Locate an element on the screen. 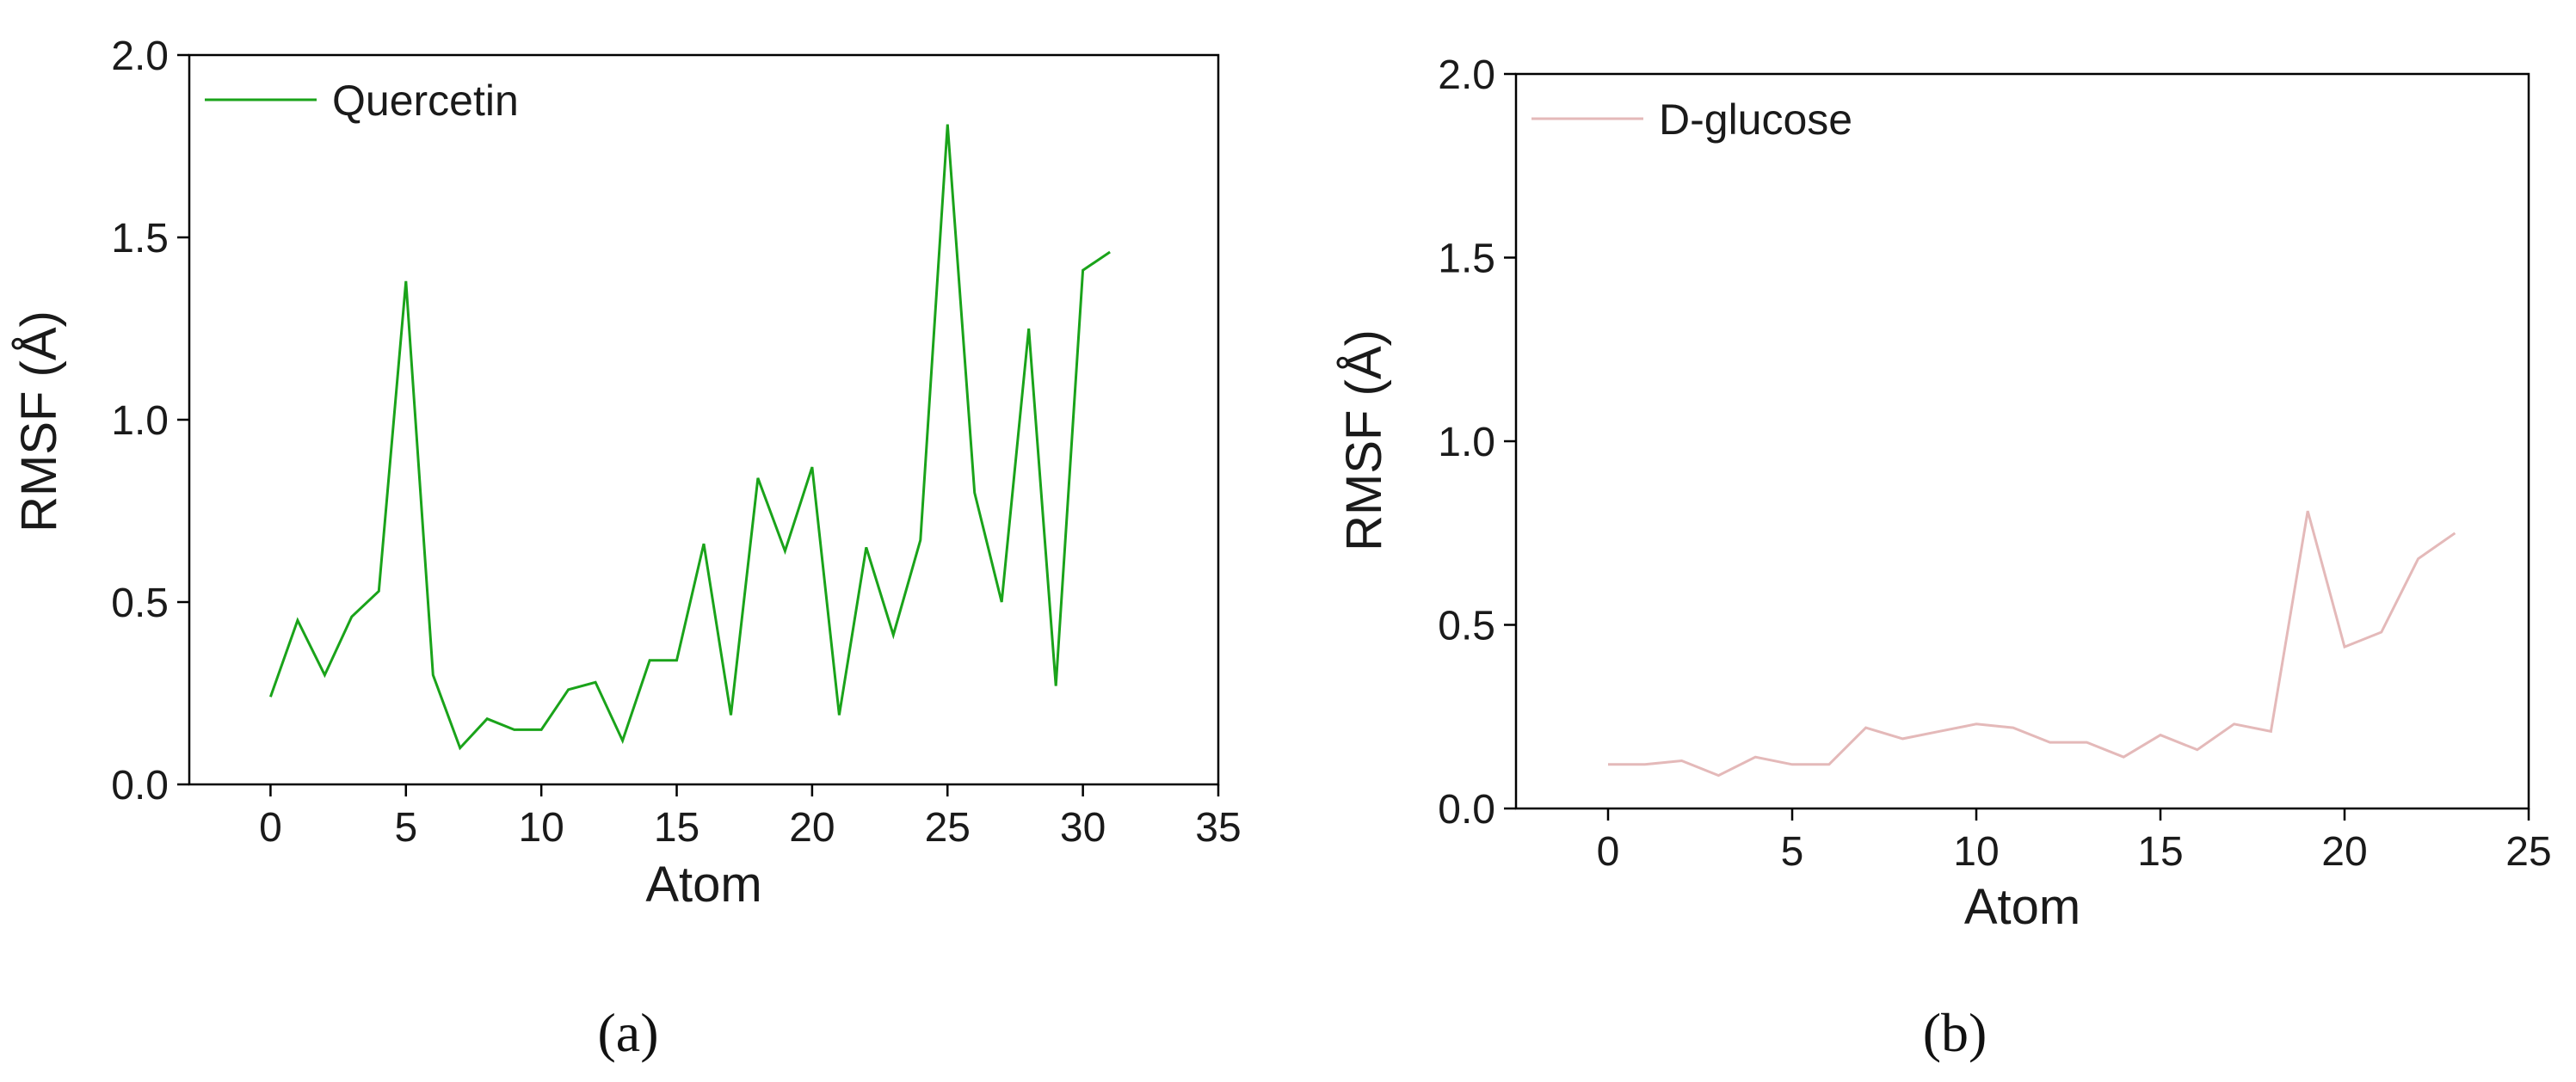 This screenshot has height=1082, width=2576. x-tick-label: 30 is located at coordinates (1083, 828).